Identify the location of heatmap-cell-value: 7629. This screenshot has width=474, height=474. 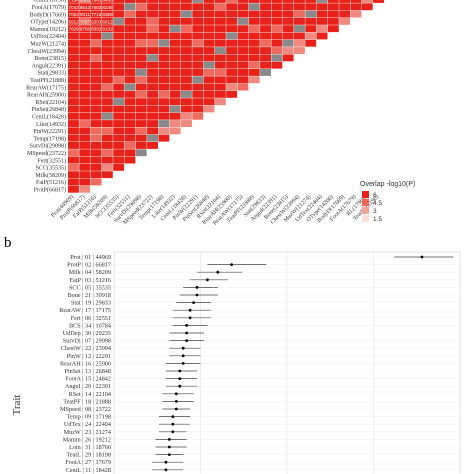
(74, 29).